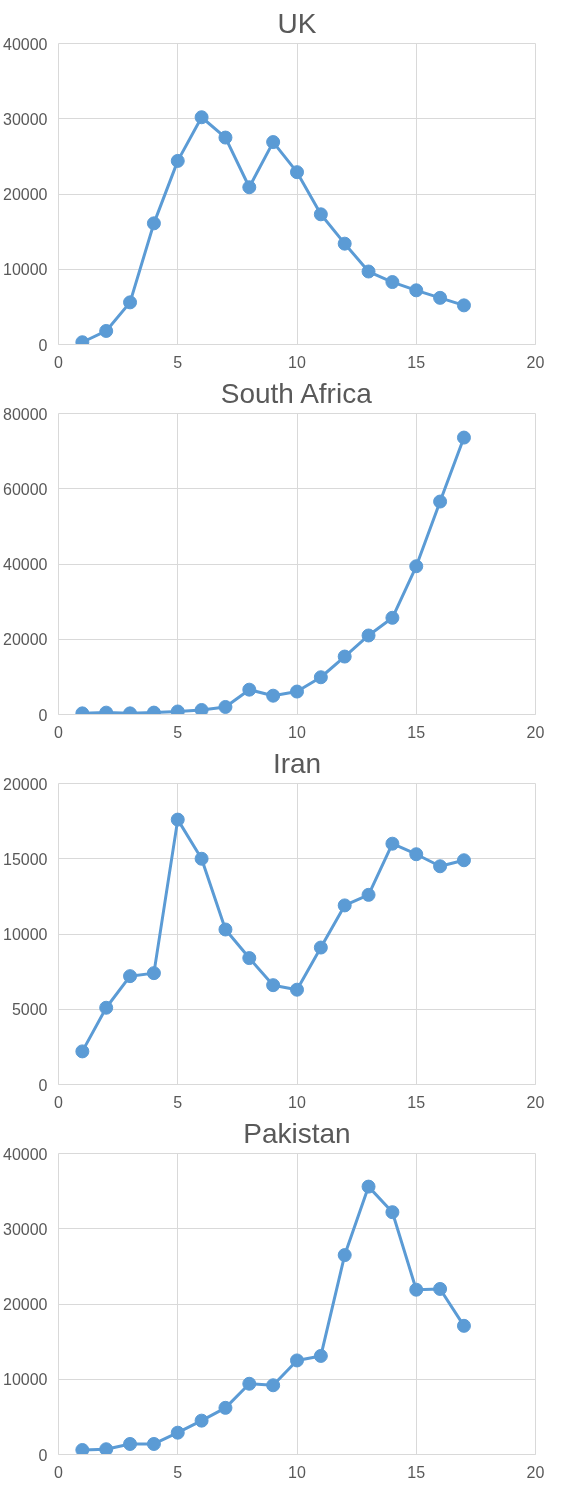 This screenshot has height=1508, width=577. I want to click on y-tick-label: 80000, so click(25, 414).